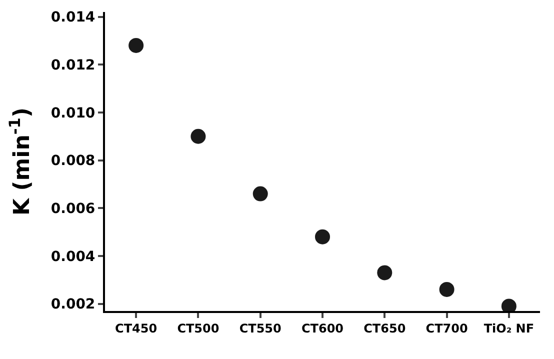 This screenshot has height=359, width=554. What do you see at coordinates (447, 328) in the screenshot?
I see `x-tick-label: CT700` at bounding box center [447, 328].